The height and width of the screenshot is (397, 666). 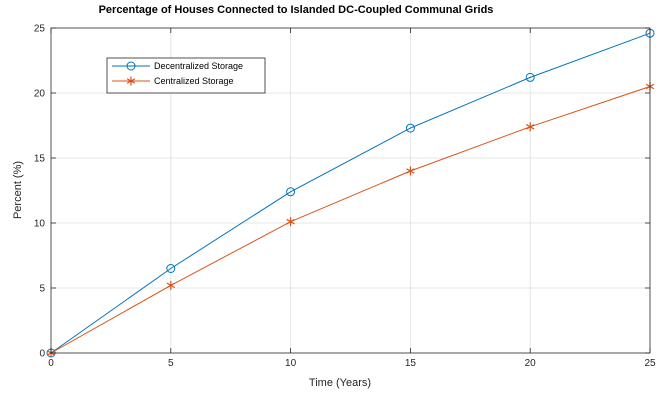 I want to click on y-tick-label: 10, so click(x=40, y=224).